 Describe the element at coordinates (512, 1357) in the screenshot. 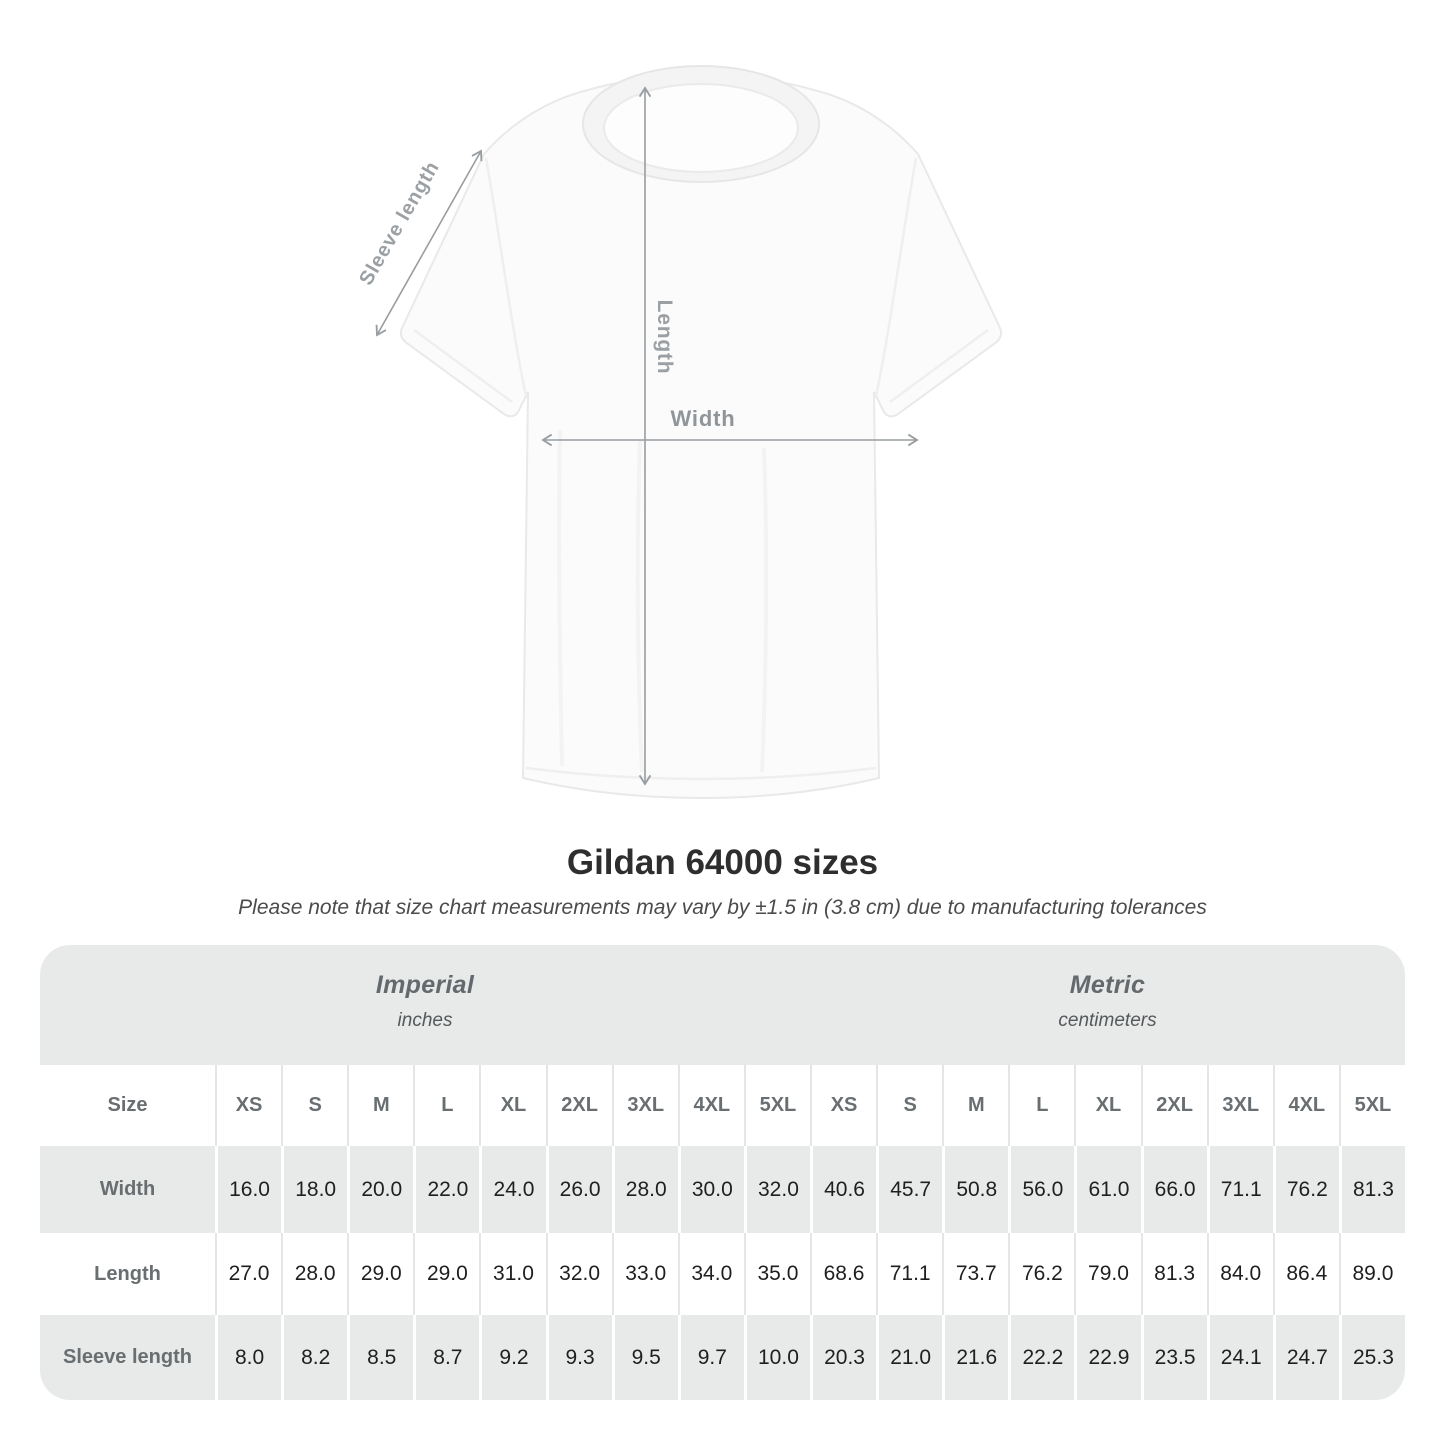

I see `table-cell: 9.2` at that location.